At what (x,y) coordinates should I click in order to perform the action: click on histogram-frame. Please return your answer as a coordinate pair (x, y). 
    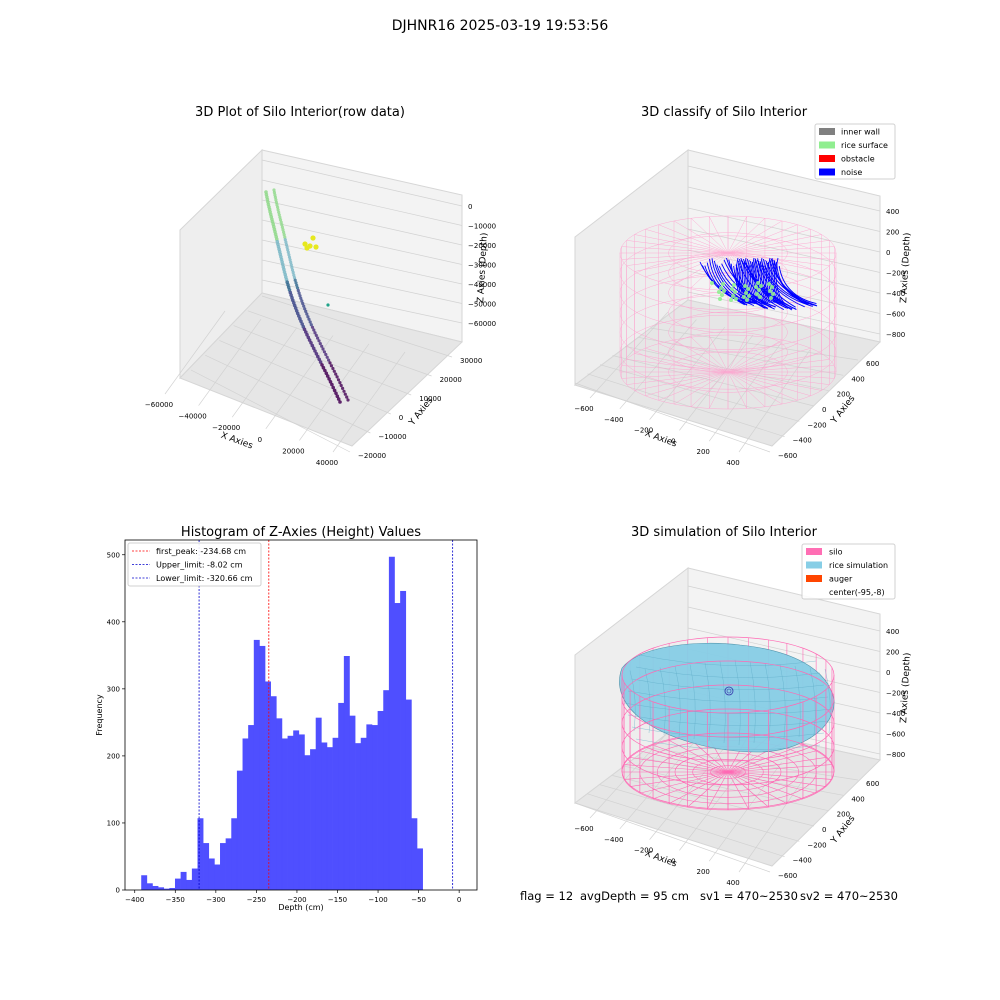
    Looking at the image, I should click on (301, 715).